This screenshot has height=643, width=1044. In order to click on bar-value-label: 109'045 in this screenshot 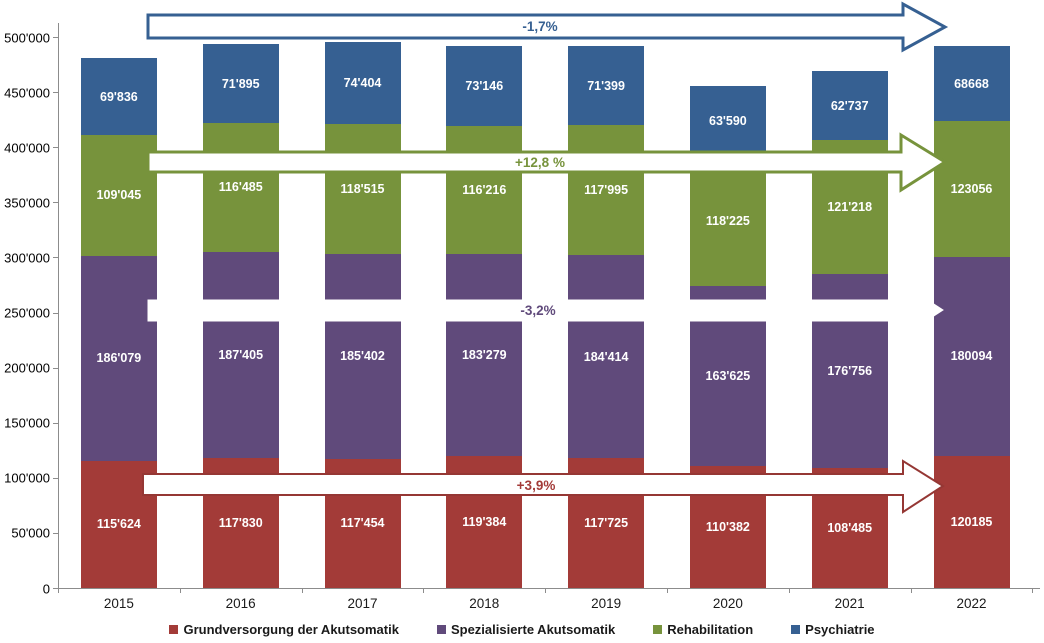, I will do `click(119, 195)`.